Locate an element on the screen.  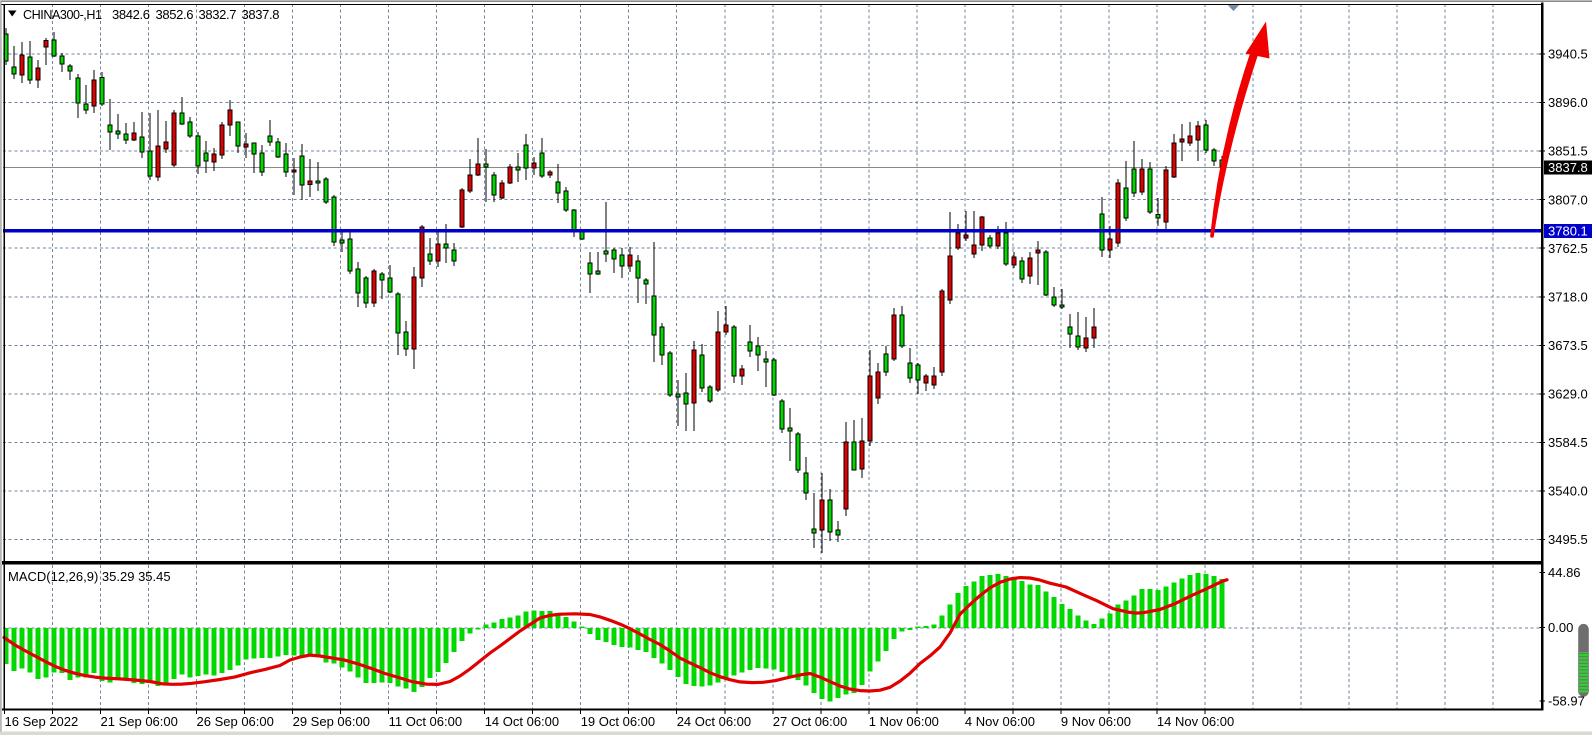
svg-text: 3851.5 is located at coordinates (1568, 151).